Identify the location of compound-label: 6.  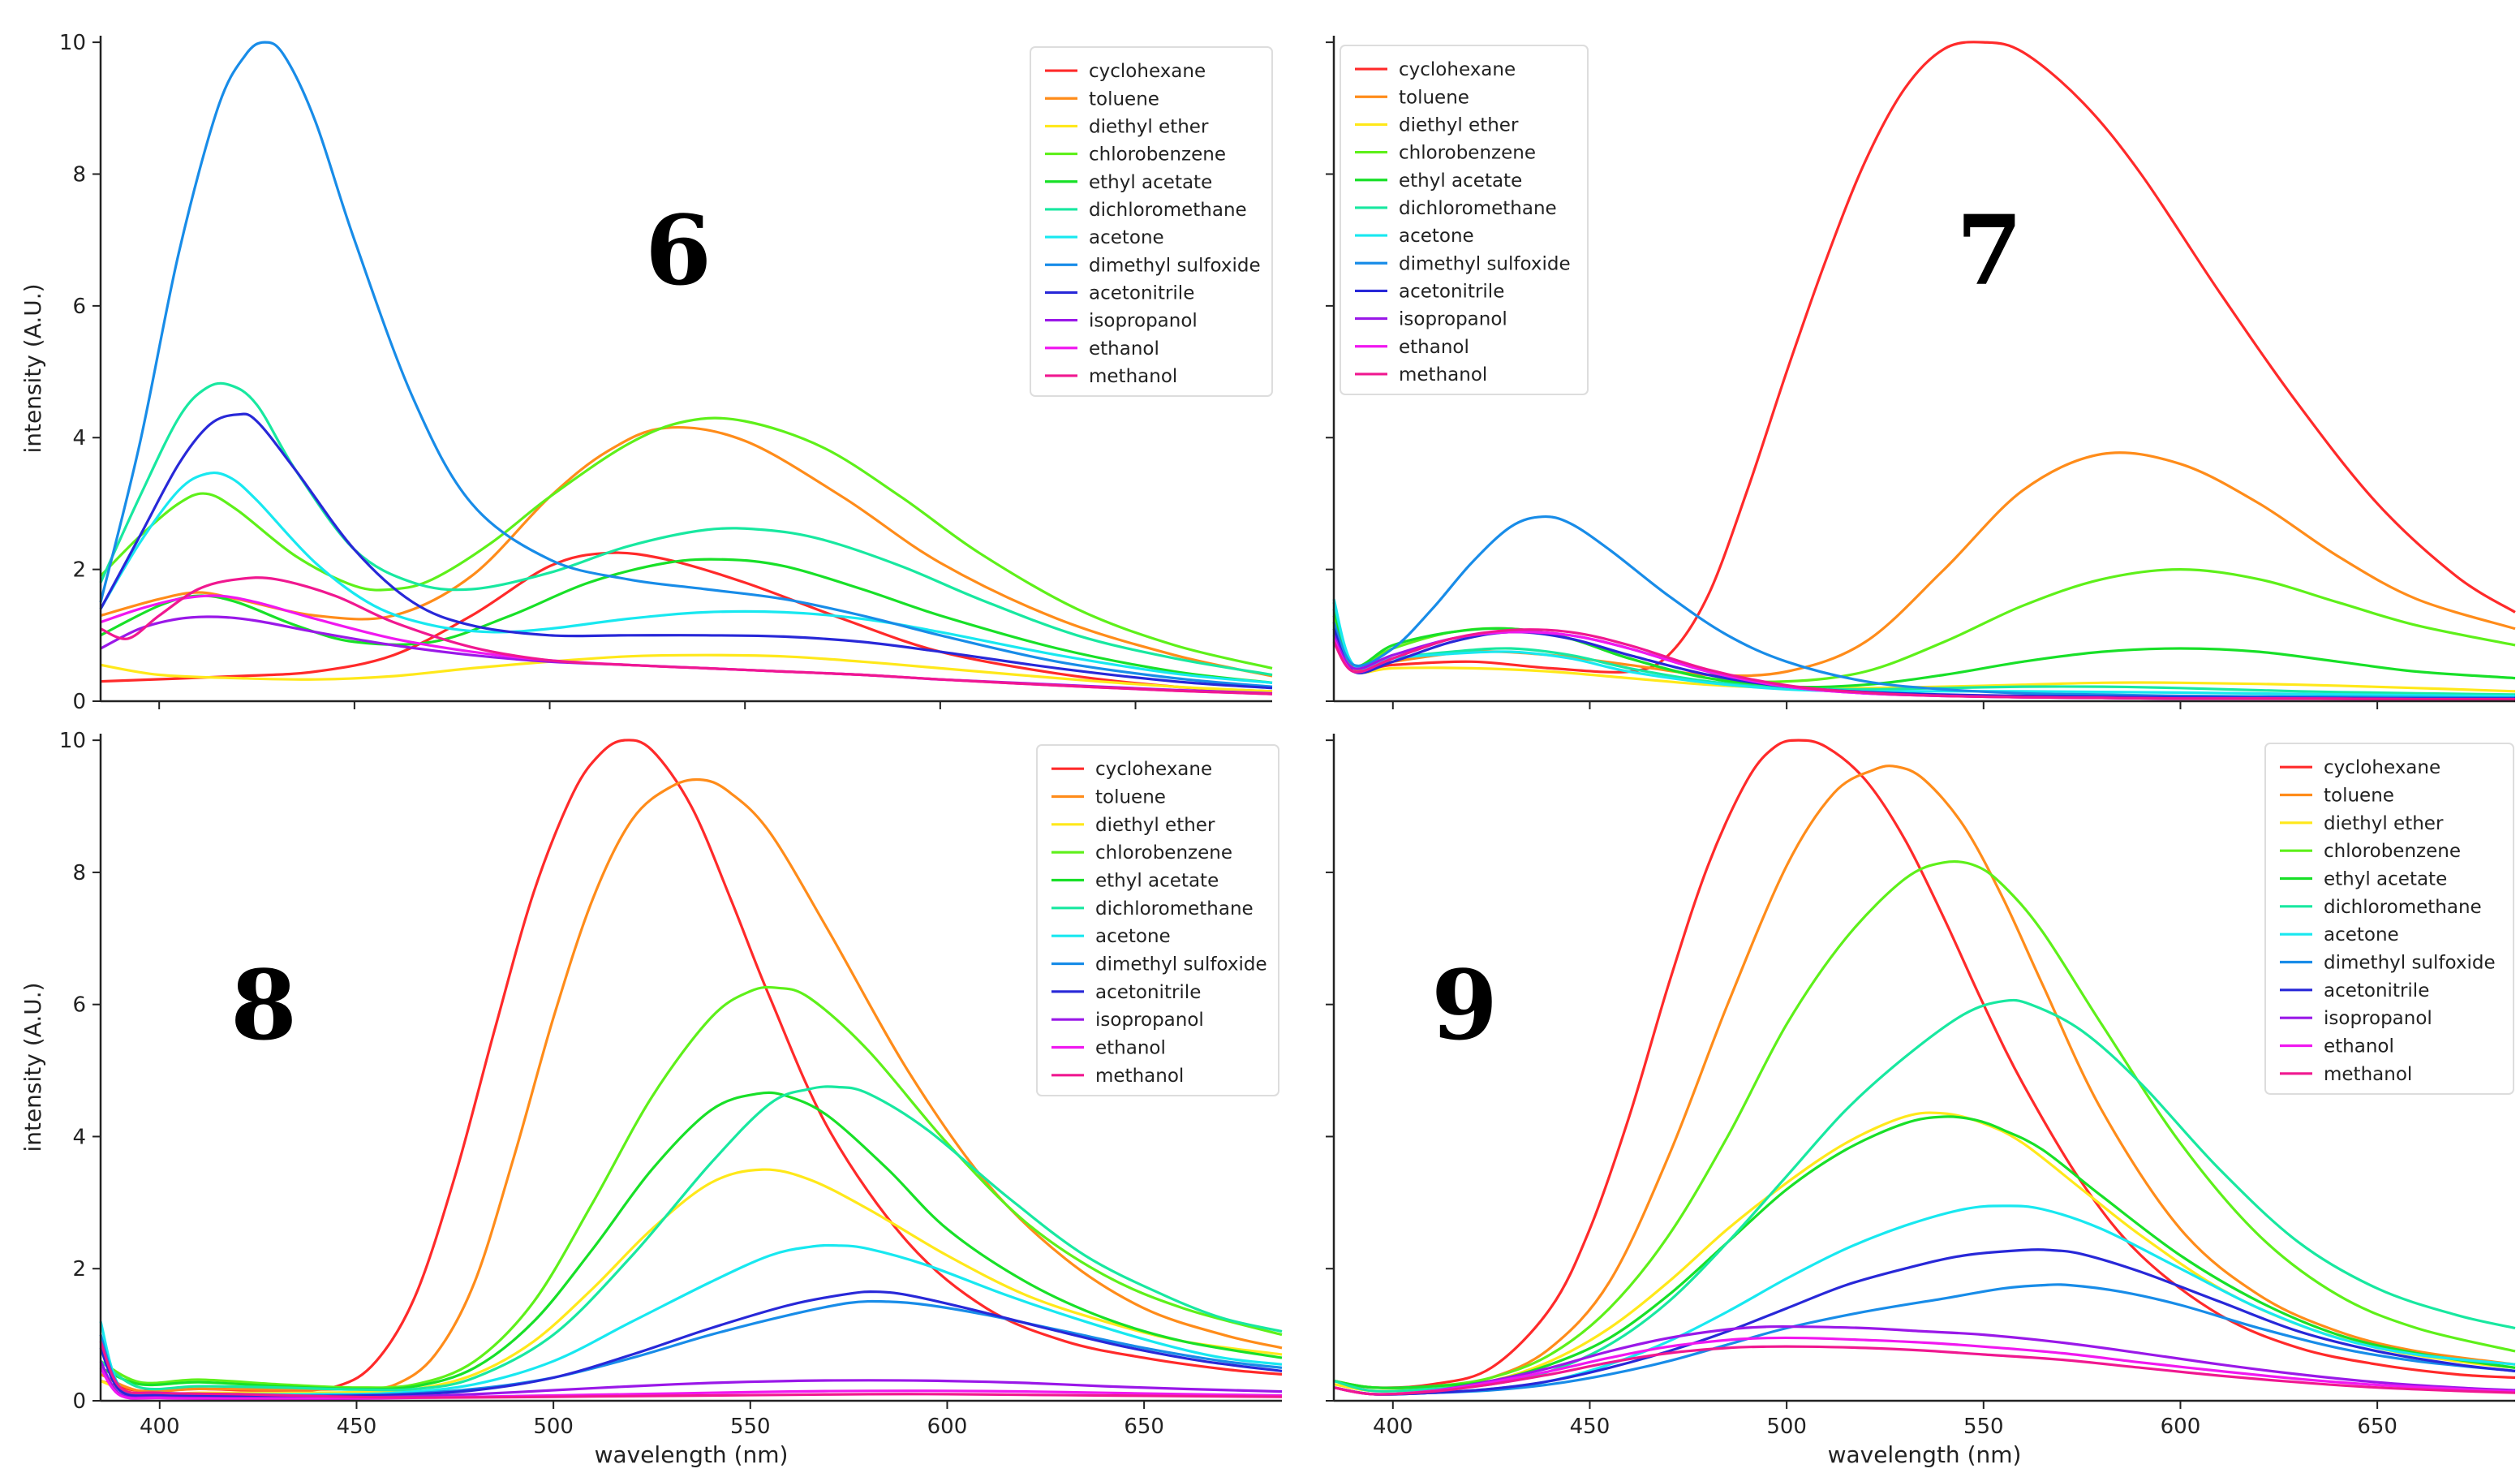
(678, 250).